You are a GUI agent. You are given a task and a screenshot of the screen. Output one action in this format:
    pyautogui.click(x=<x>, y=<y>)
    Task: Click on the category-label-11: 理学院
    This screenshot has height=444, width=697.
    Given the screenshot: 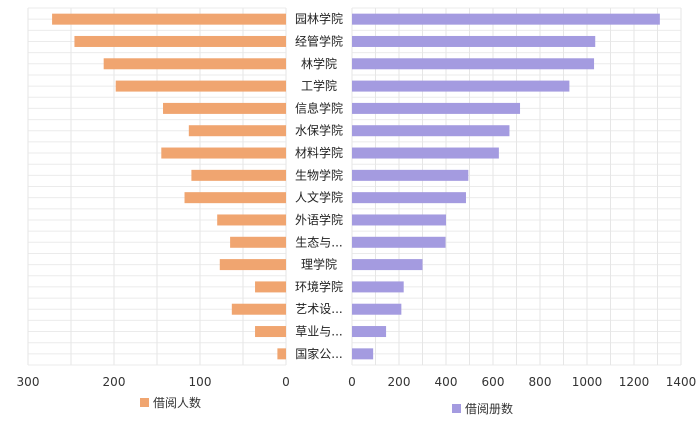 What is the action you would take?
    pyautogui.click(x=319, y=264)
    